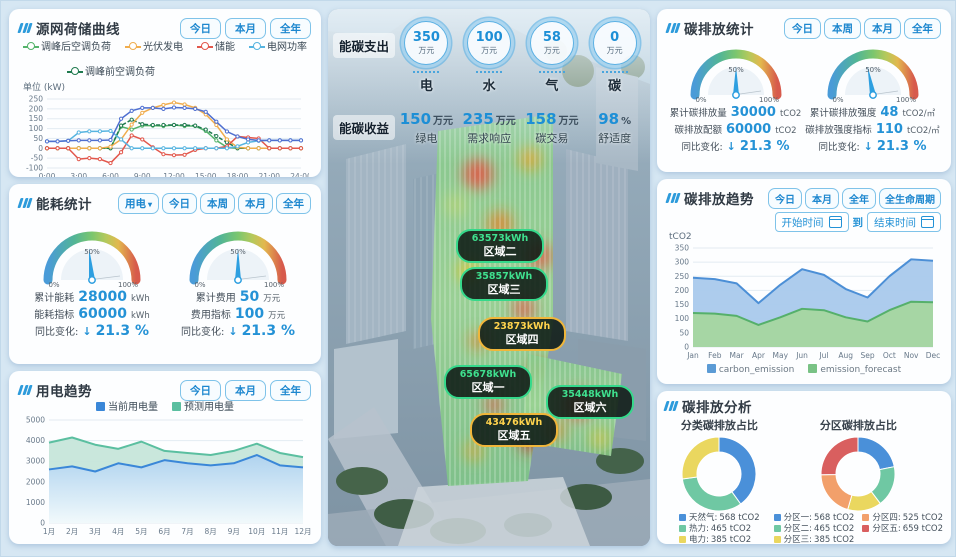 The height and width of the screenshot is (557, 956). I want to click on svg-text: Apr, so click(759, 355).